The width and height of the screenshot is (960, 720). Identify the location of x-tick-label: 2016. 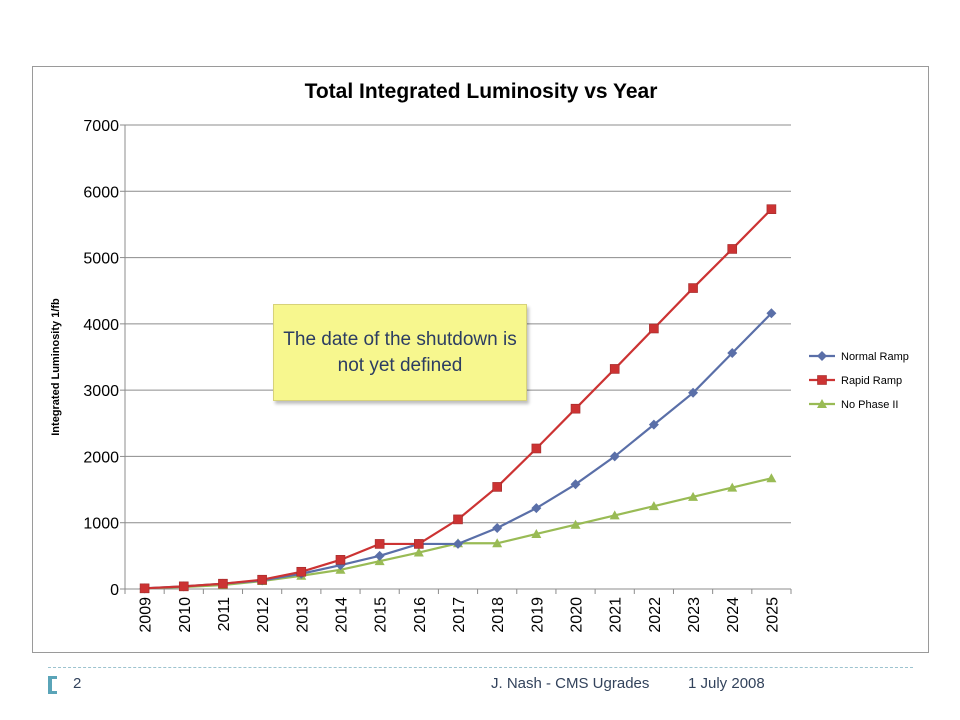
(420, 615).